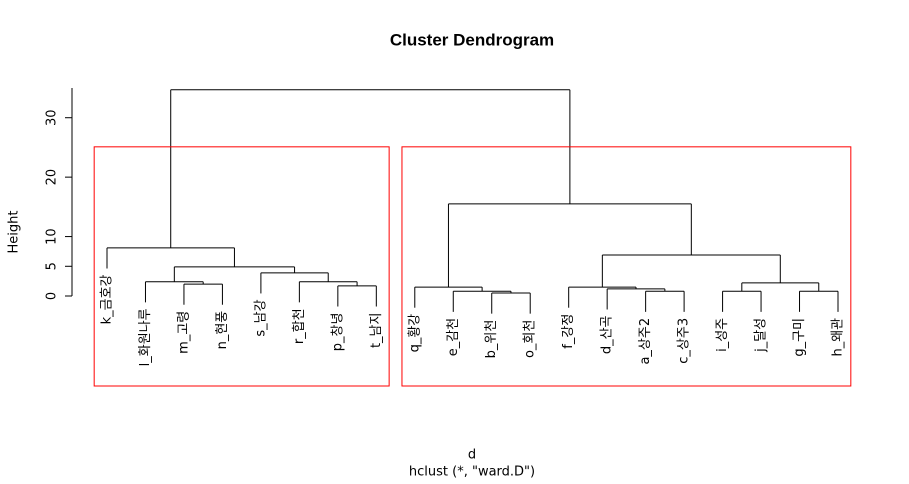 This screenshot has width=909, height=484. I want to click on y-tick-label: 10, so click(52, 236).